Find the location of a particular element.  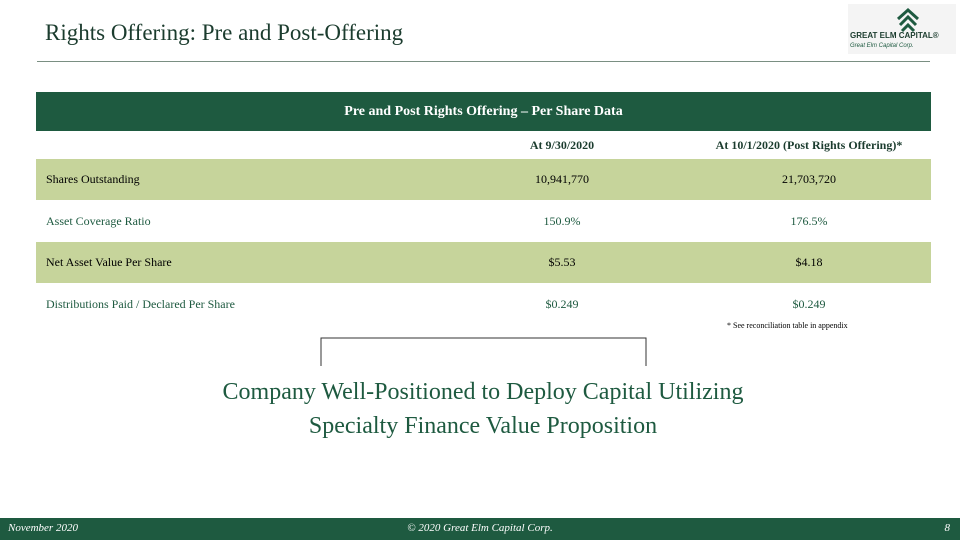

logo-name: GREAT ELM CAPITAL® is located at coordinates (894, 35).